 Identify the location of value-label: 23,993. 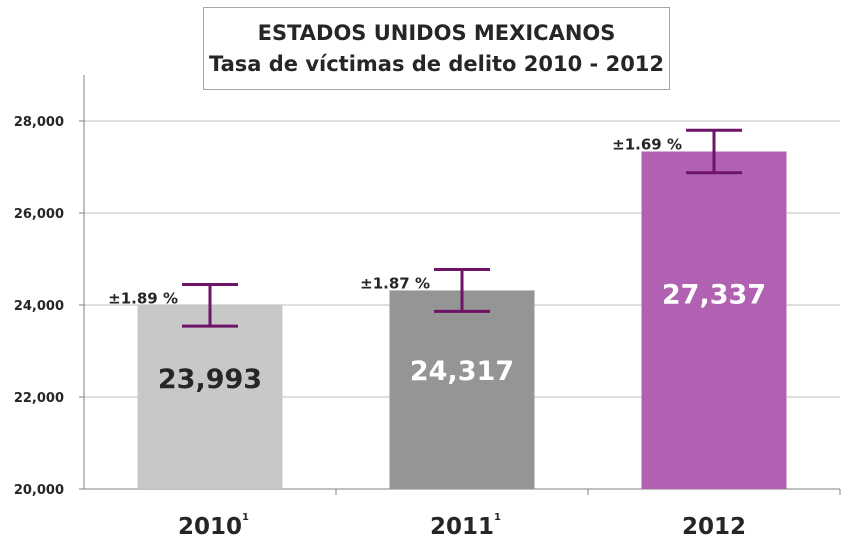
(210, 379).